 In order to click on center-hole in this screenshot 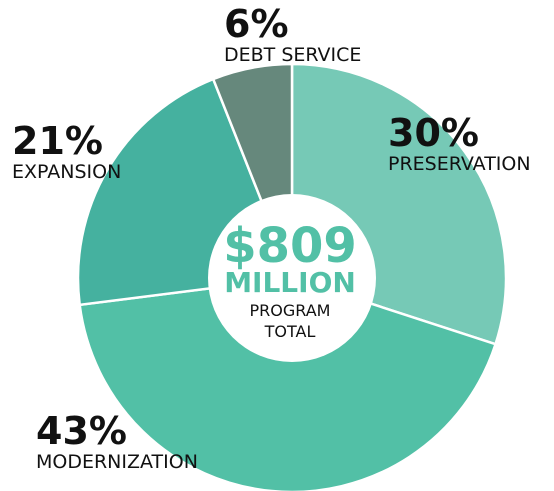, I will do `click(292, 278)`.